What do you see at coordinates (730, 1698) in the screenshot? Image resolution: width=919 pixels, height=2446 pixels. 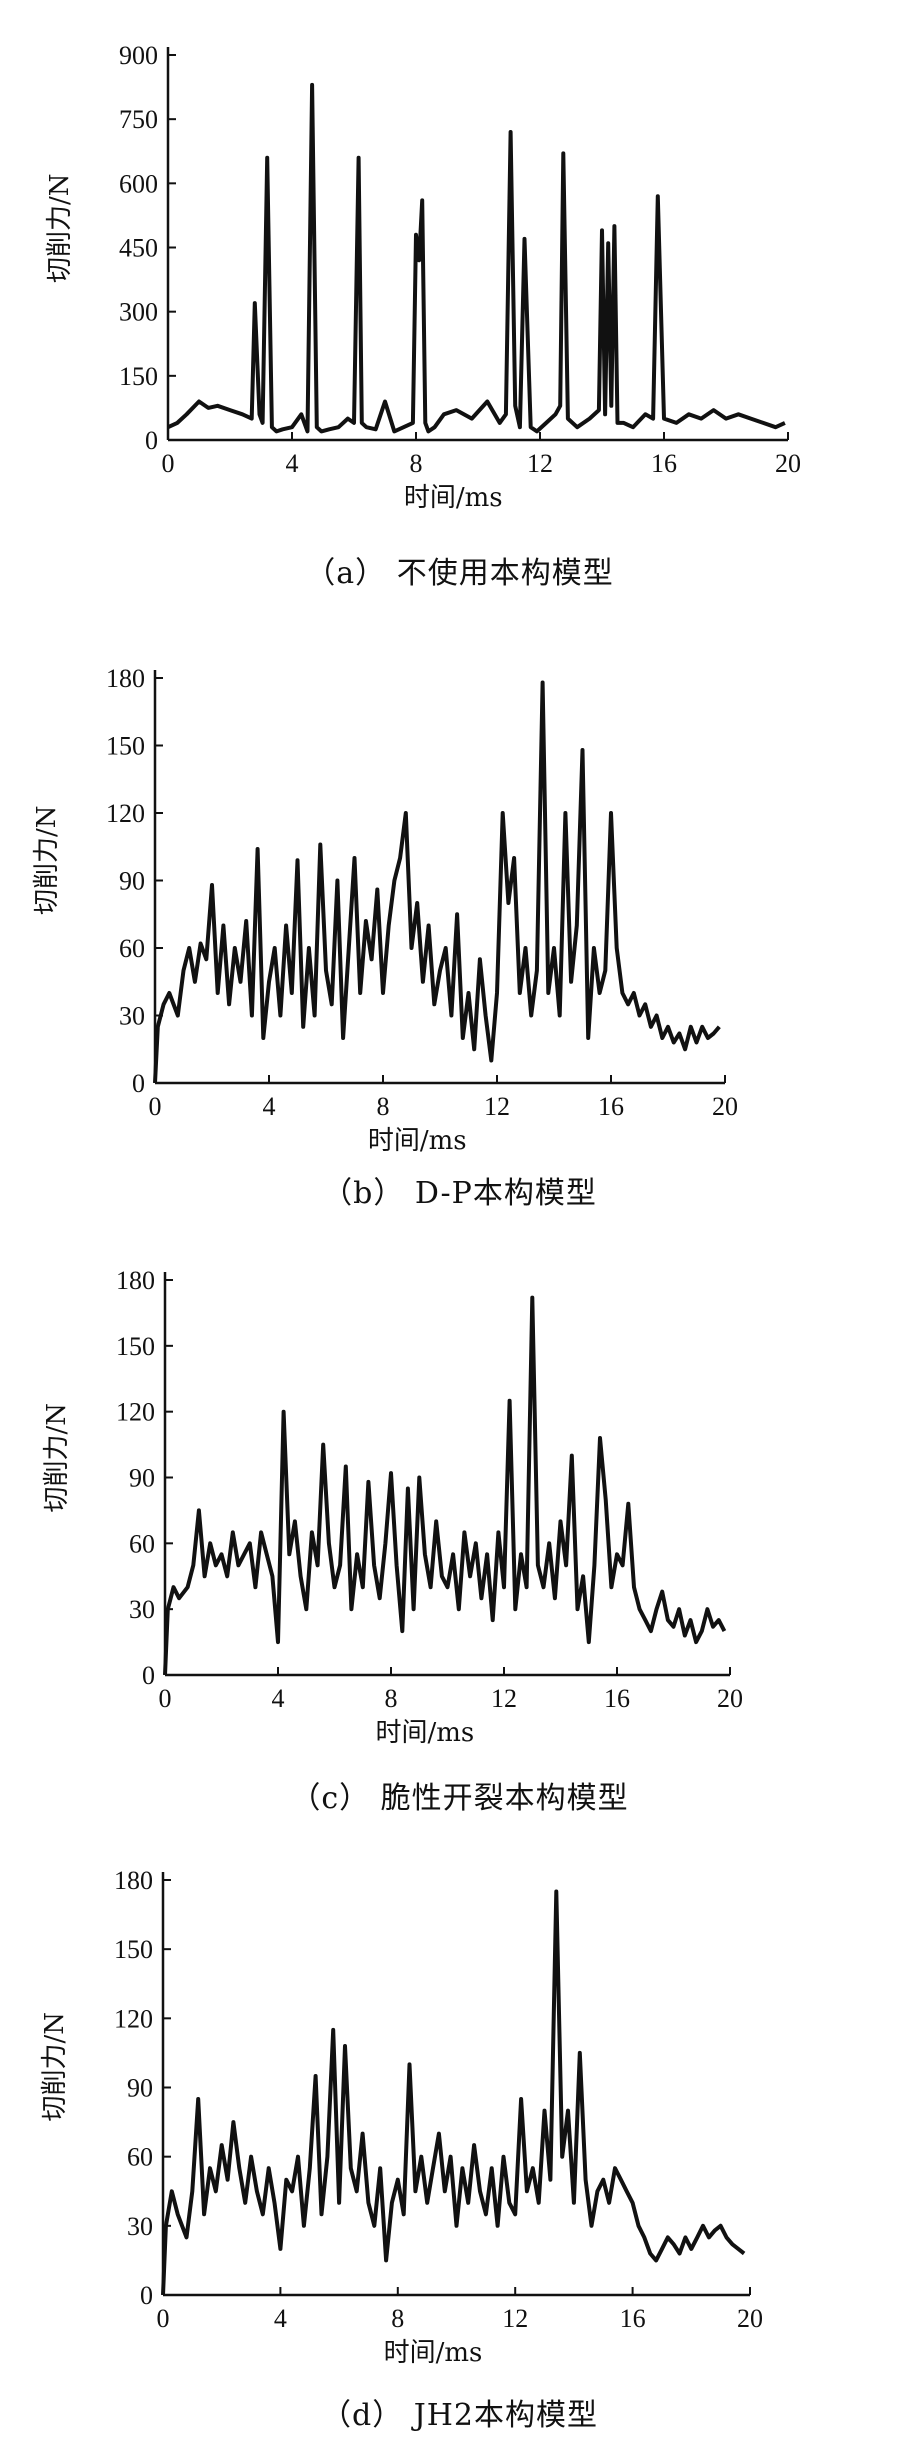 I see `chart-c-x-tick-label: 20` at bounding box center [730, 1698].